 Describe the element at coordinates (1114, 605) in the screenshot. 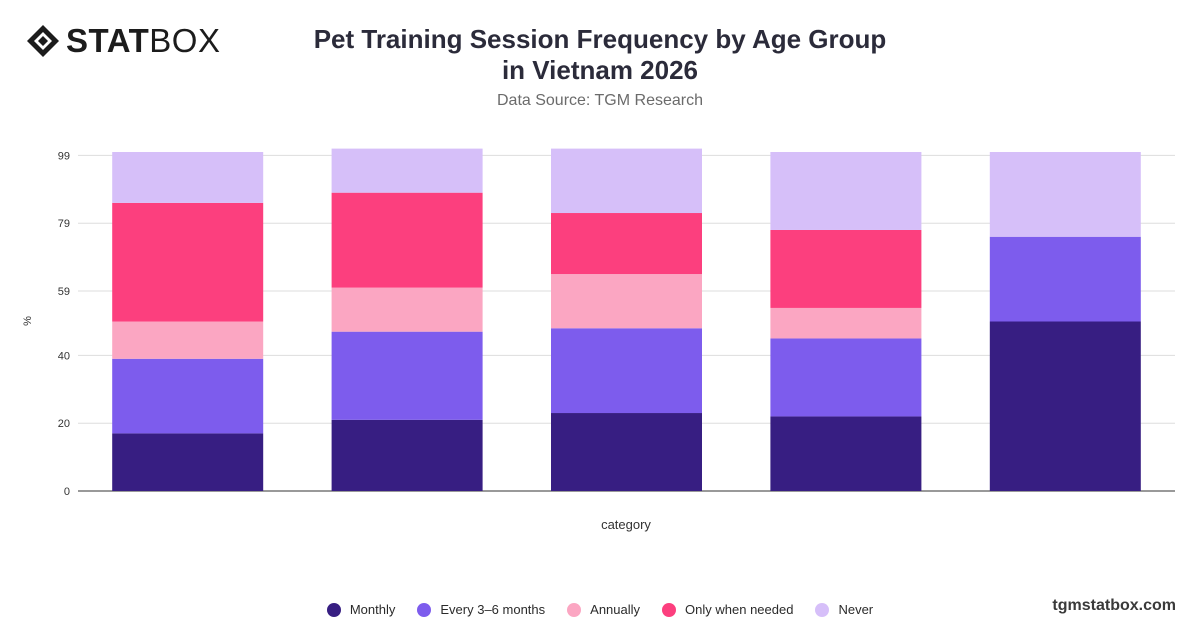

I see `site-url: tgmstatbox.com` at that location.